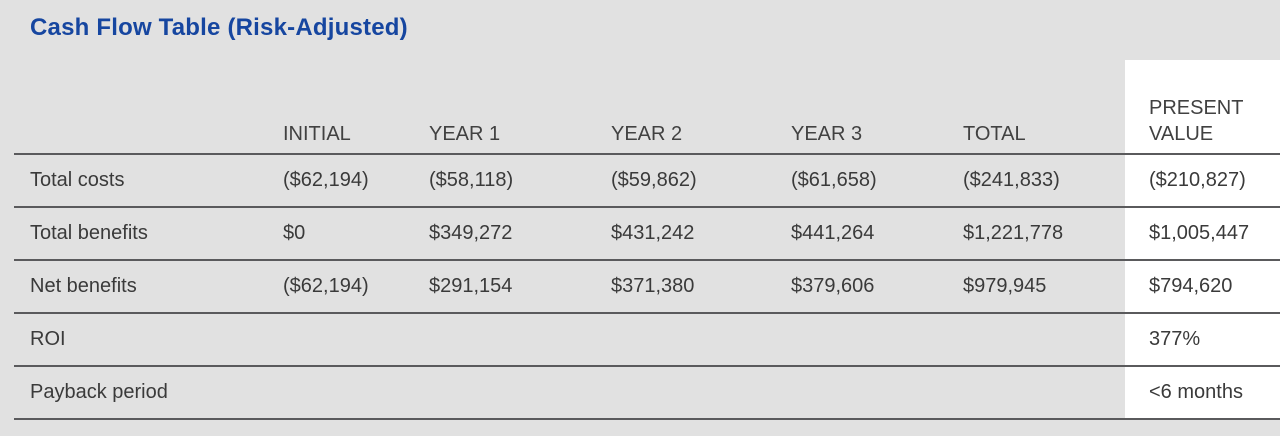  What do you see at coordinates (326, 180) in the screenshot?
I see `cell-total-costs-initial: ($62,194)` at bounding box center [326, 180].